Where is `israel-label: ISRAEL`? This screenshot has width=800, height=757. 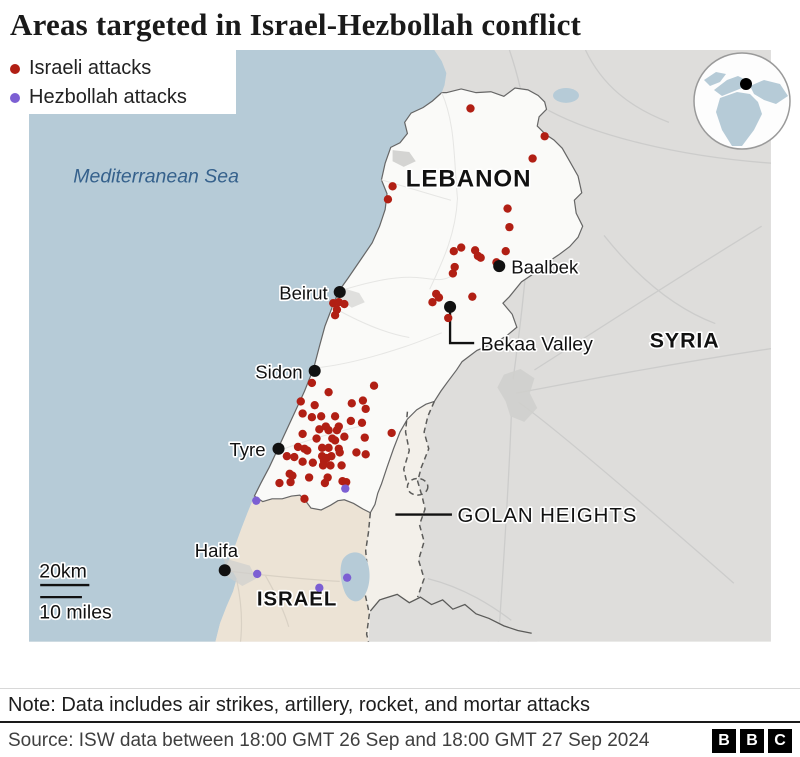
israel-label: ISRAEL is located at coordinates (297, 599).